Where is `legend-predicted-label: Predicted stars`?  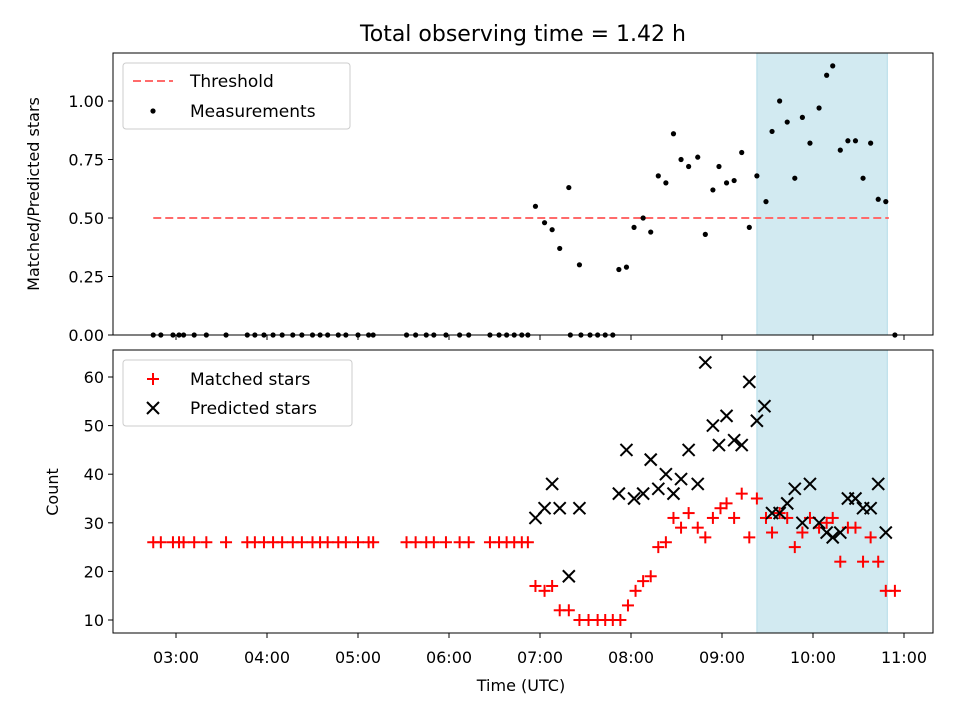 legend-predicted-label: Predicted stars is located at coordinates (253, 409).